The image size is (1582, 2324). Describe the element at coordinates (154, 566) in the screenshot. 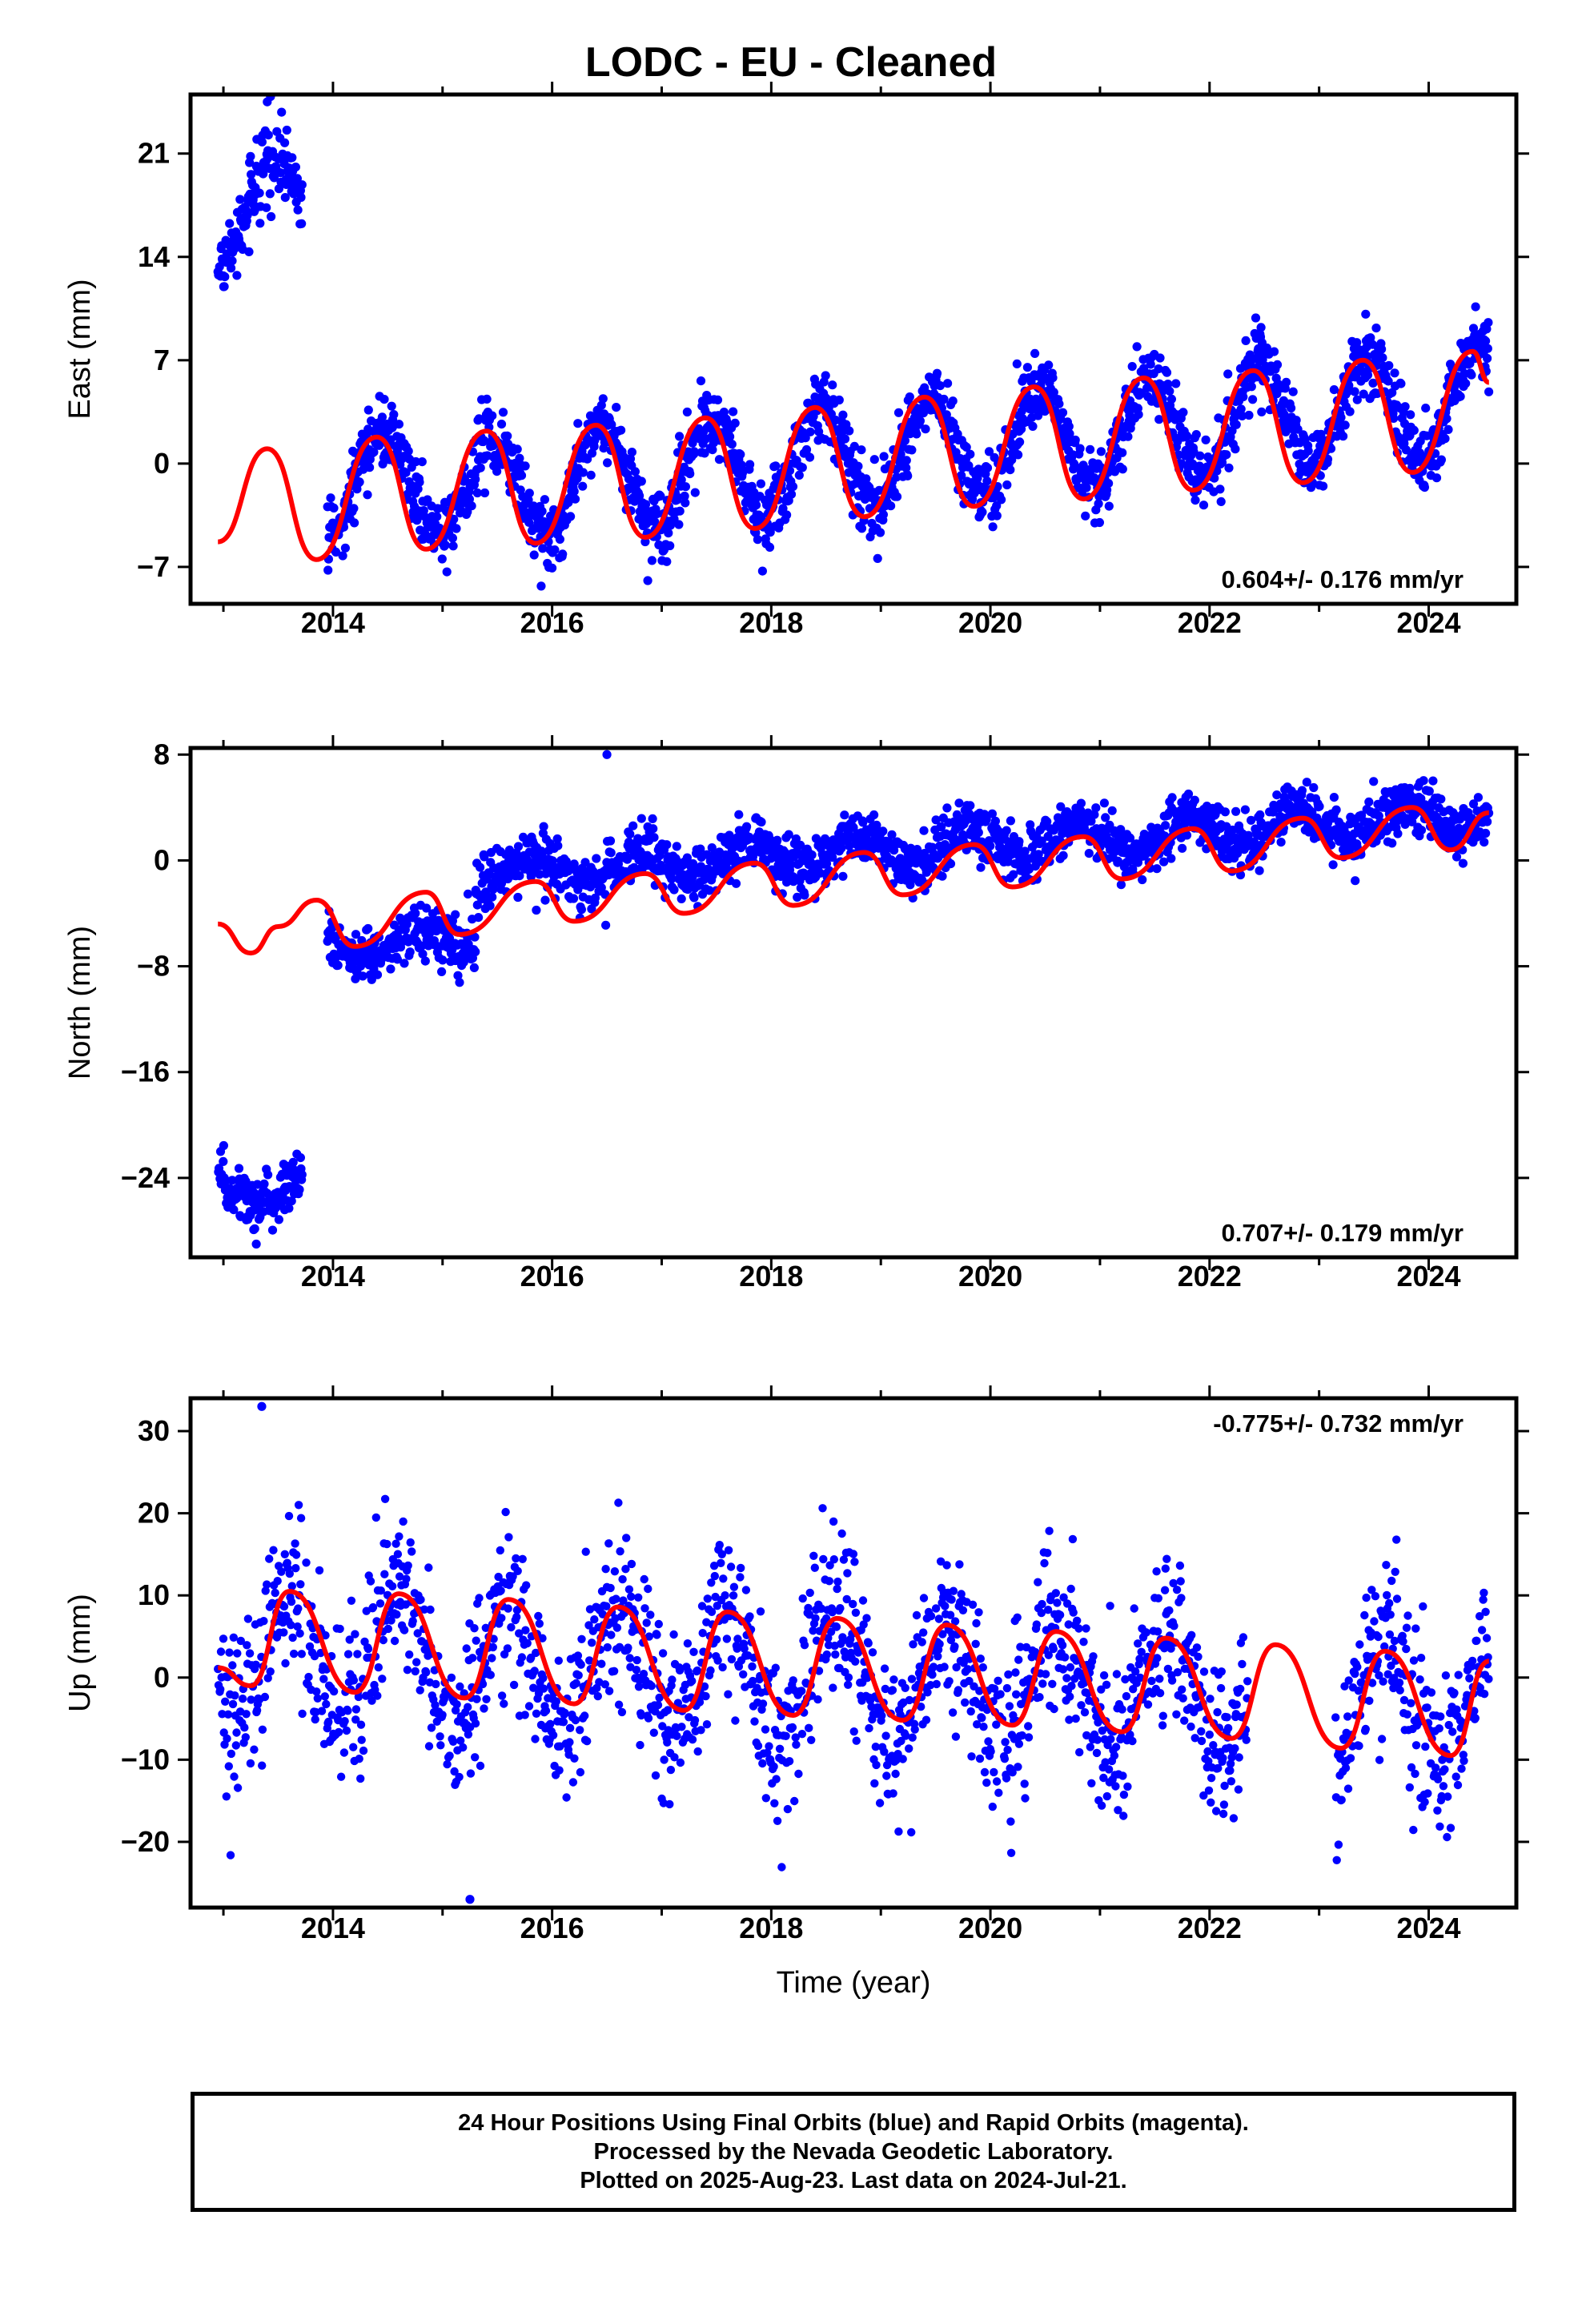

I see `y-tick-label: −7` at that location.